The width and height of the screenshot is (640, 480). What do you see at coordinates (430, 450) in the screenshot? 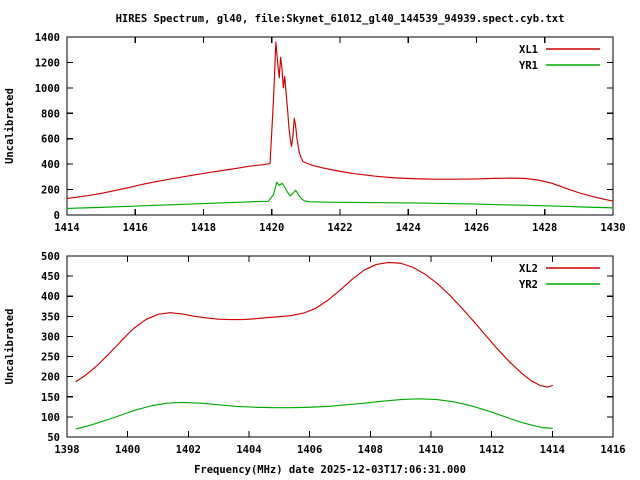
I see `x-tick-label: 1410` at bounding box center [430, 450].